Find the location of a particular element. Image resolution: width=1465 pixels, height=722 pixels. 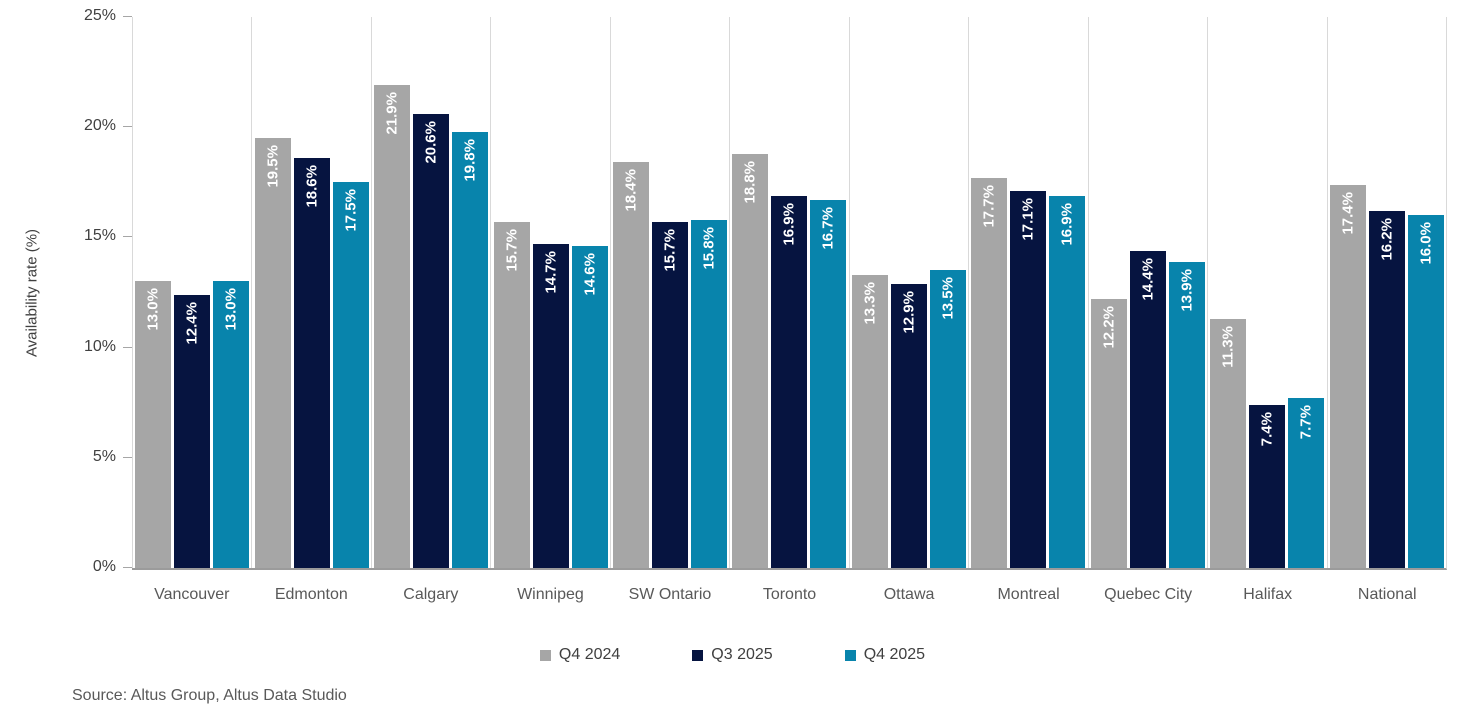

bar-group-edmonton: 19.5% 18.6% 17.5% is located at coordinates (310, 292).